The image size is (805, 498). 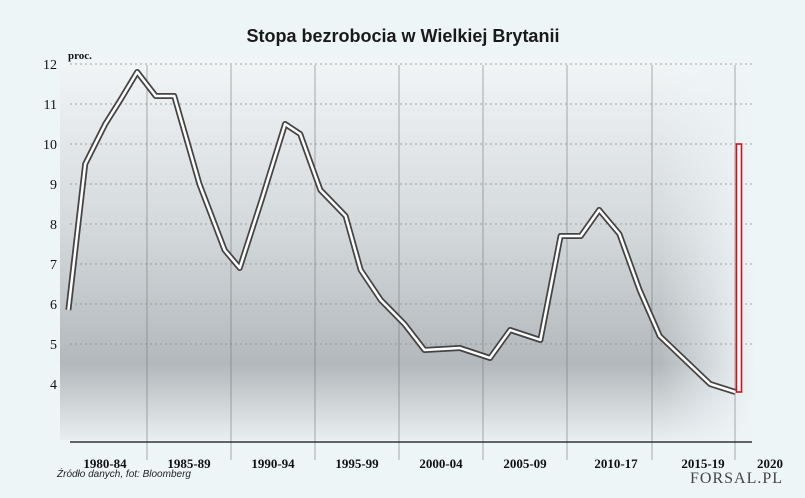 I want to click on x-tick-label: 1995-99, so click(x=357, y=463).